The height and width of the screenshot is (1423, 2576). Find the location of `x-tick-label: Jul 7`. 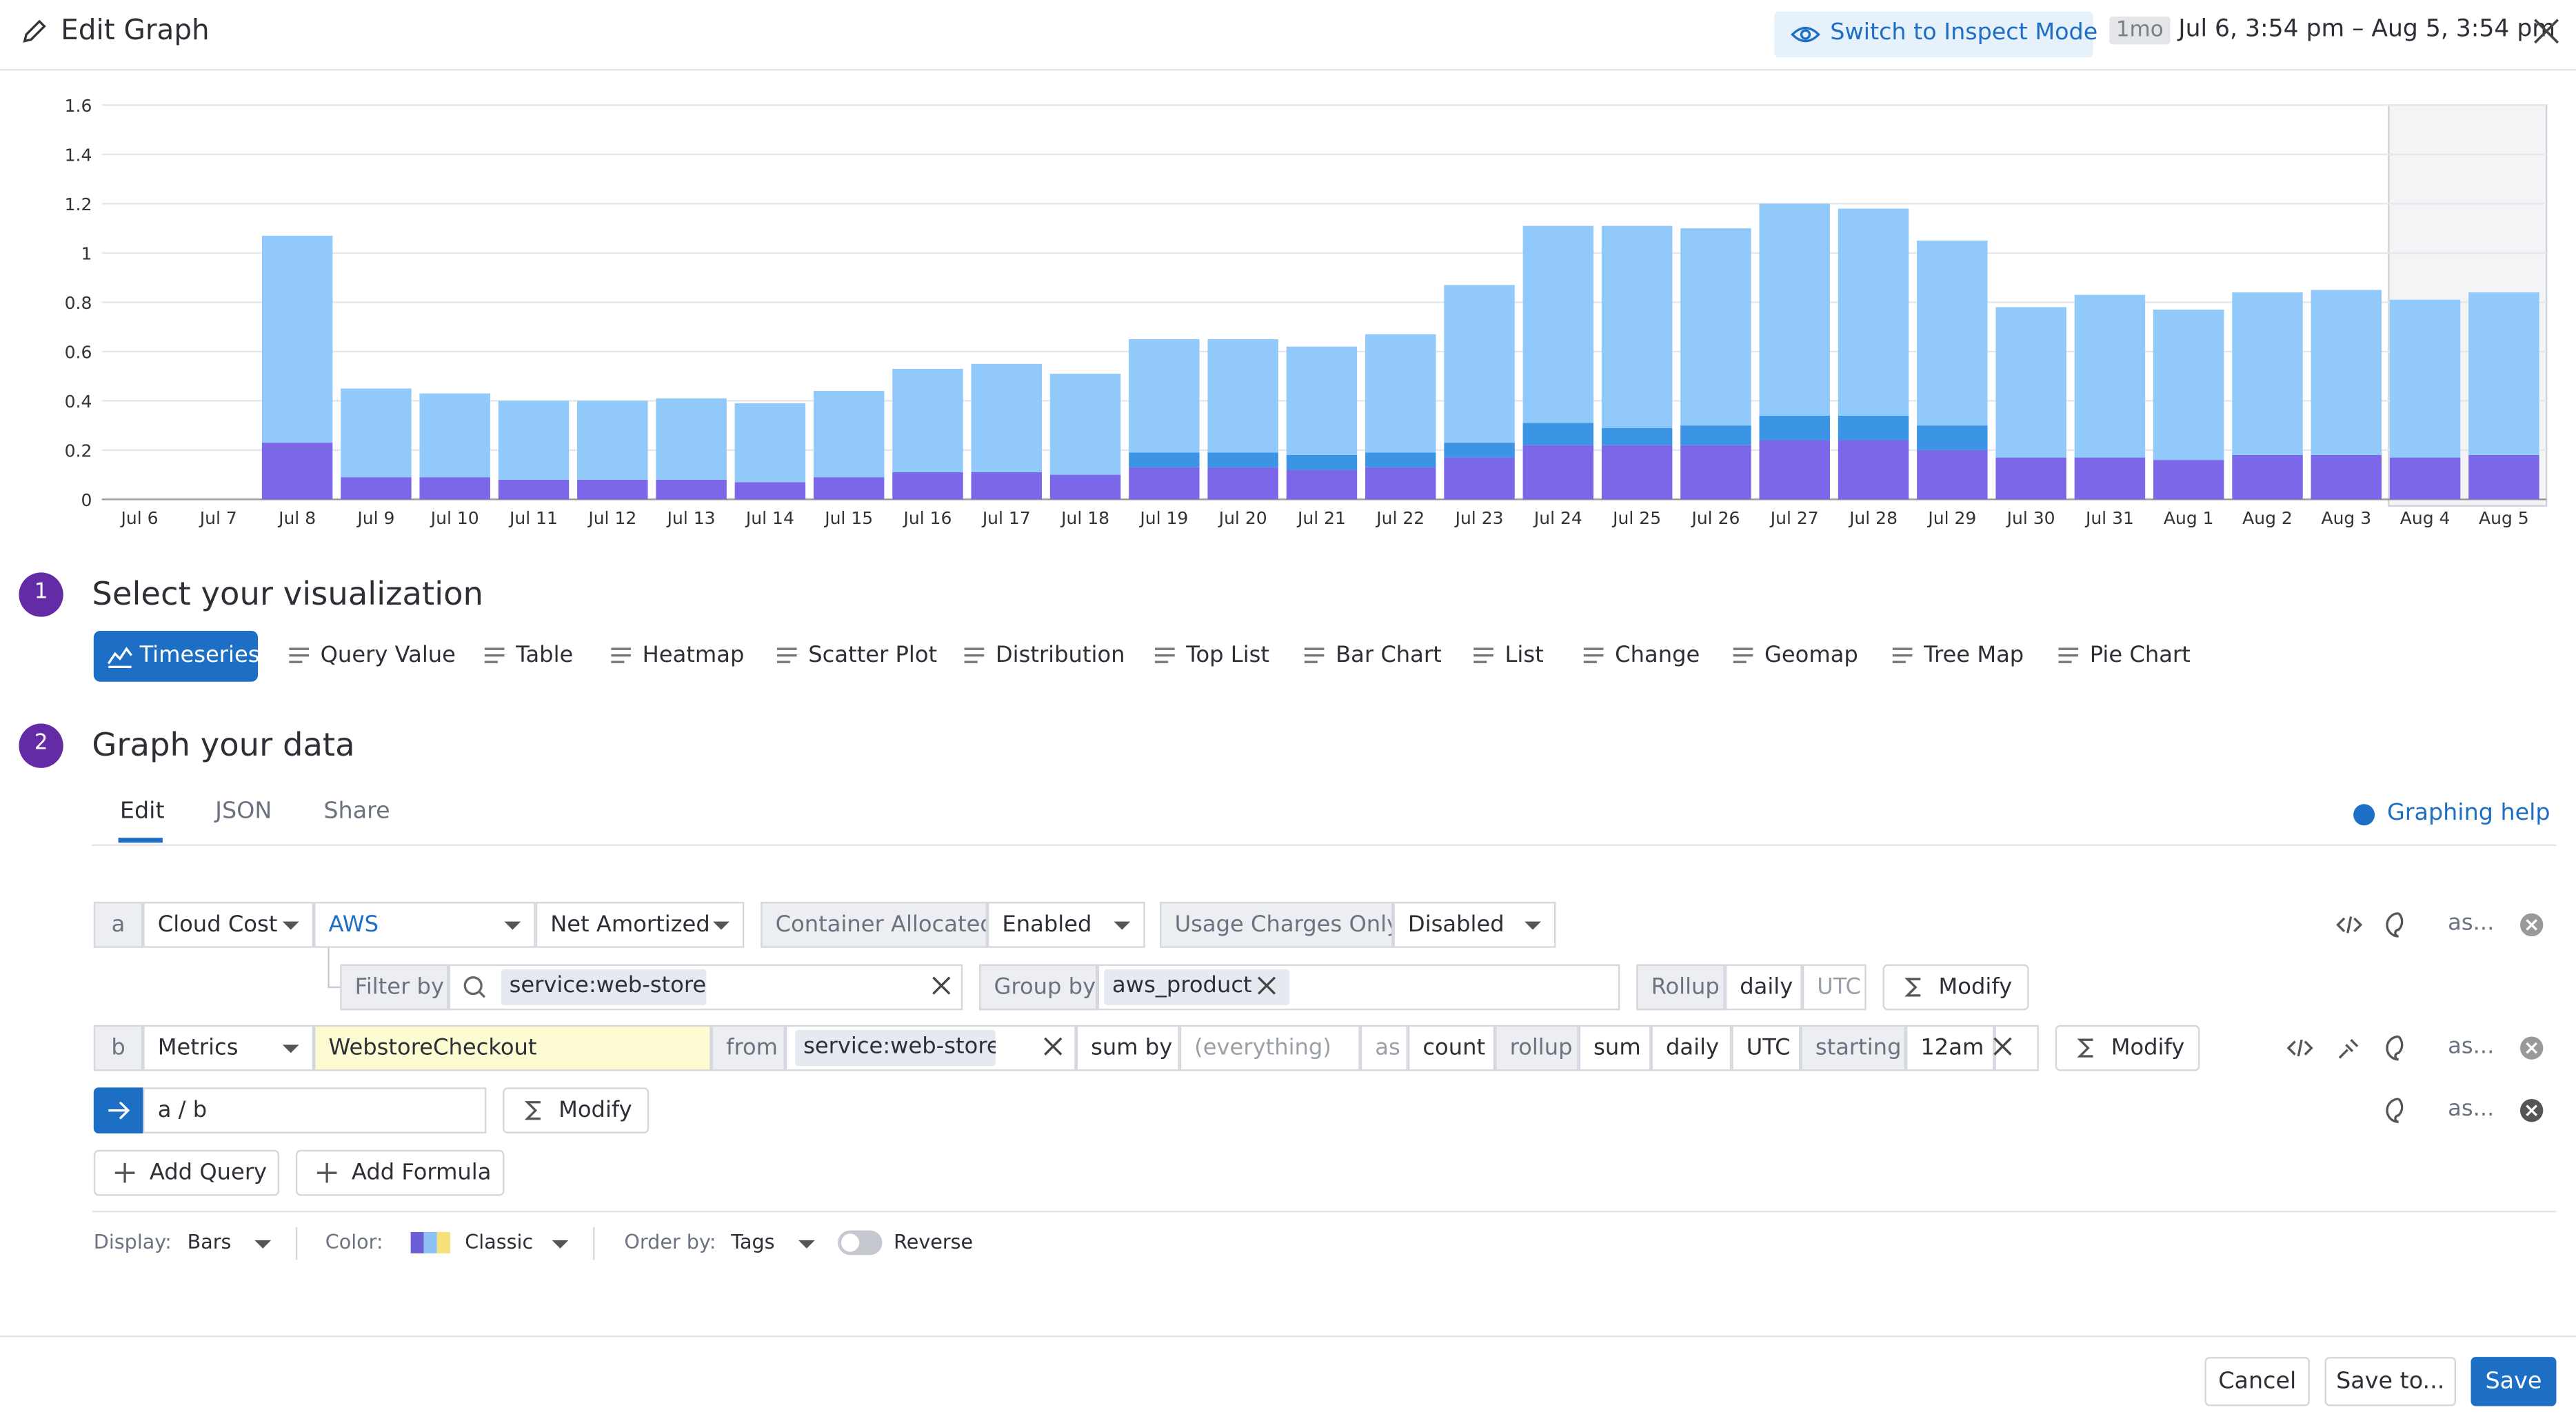

x-tick-label: Jul 7 is located at coordinates (218, 518).